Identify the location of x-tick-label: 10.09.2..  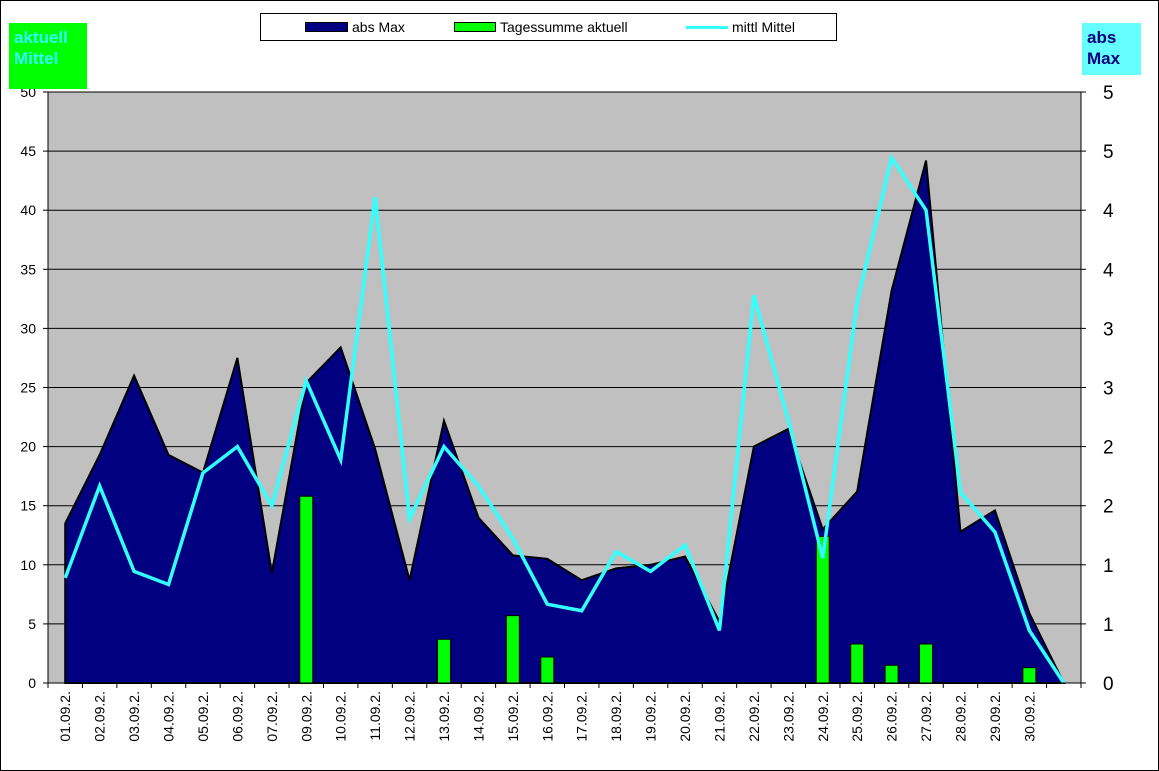
(341, 716).